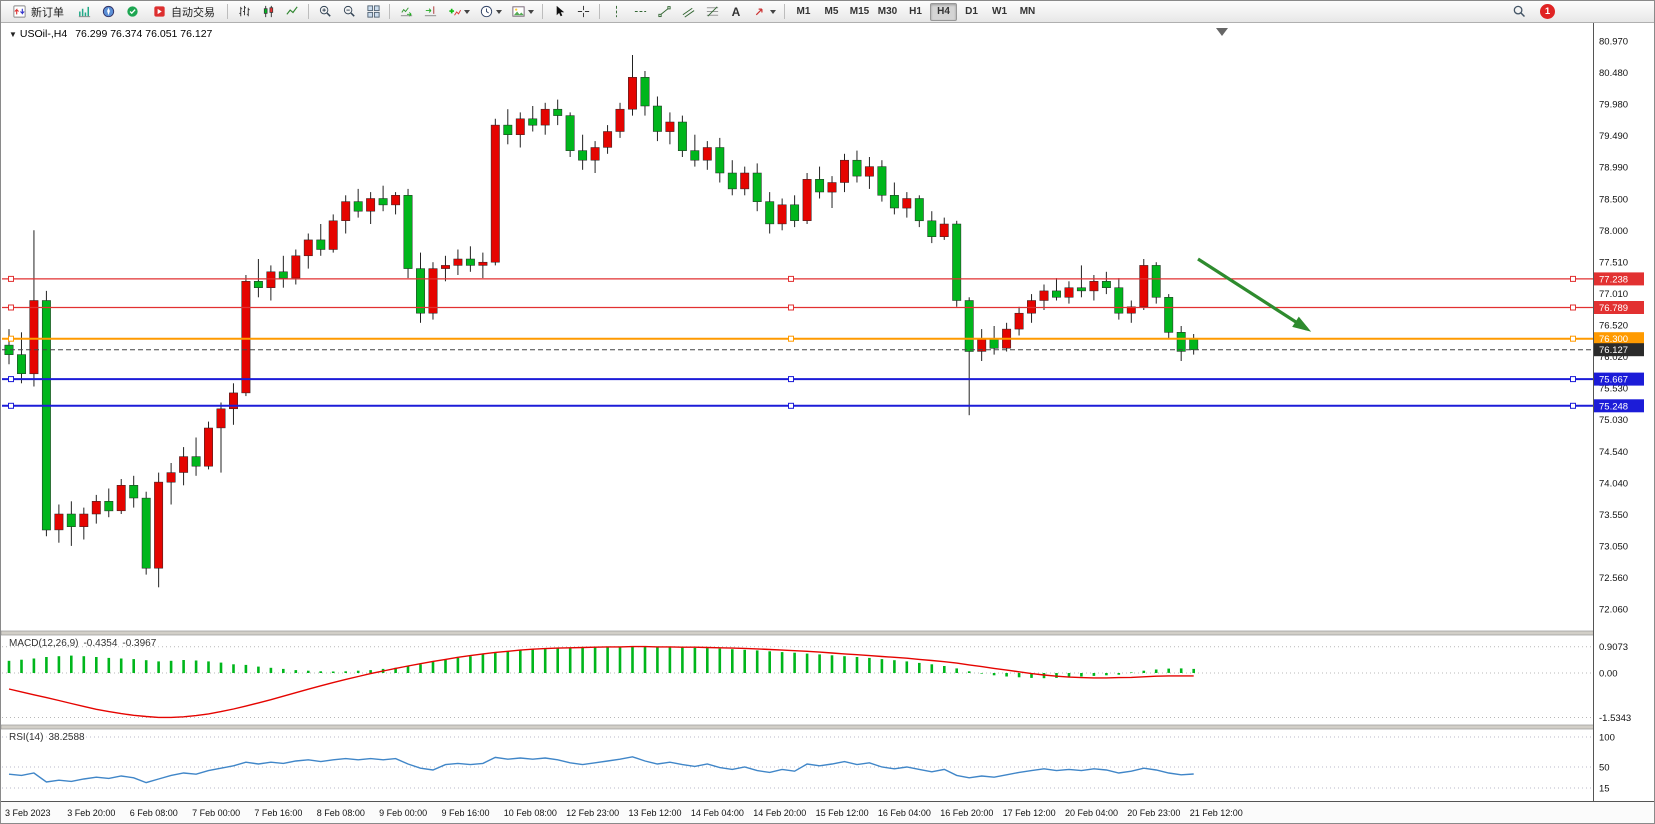 Image resolution: width=1655 pixels, height=824 pixels. I want to click on terminal-button, so click(132, 12).